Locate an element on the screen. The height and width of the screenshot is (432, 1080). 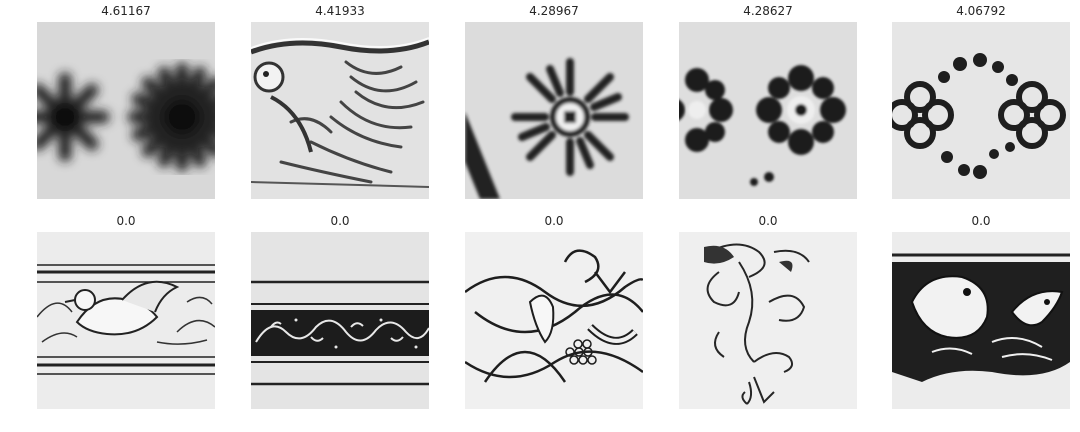
sunburst-rosette-image is located at coordinates (554, 110).